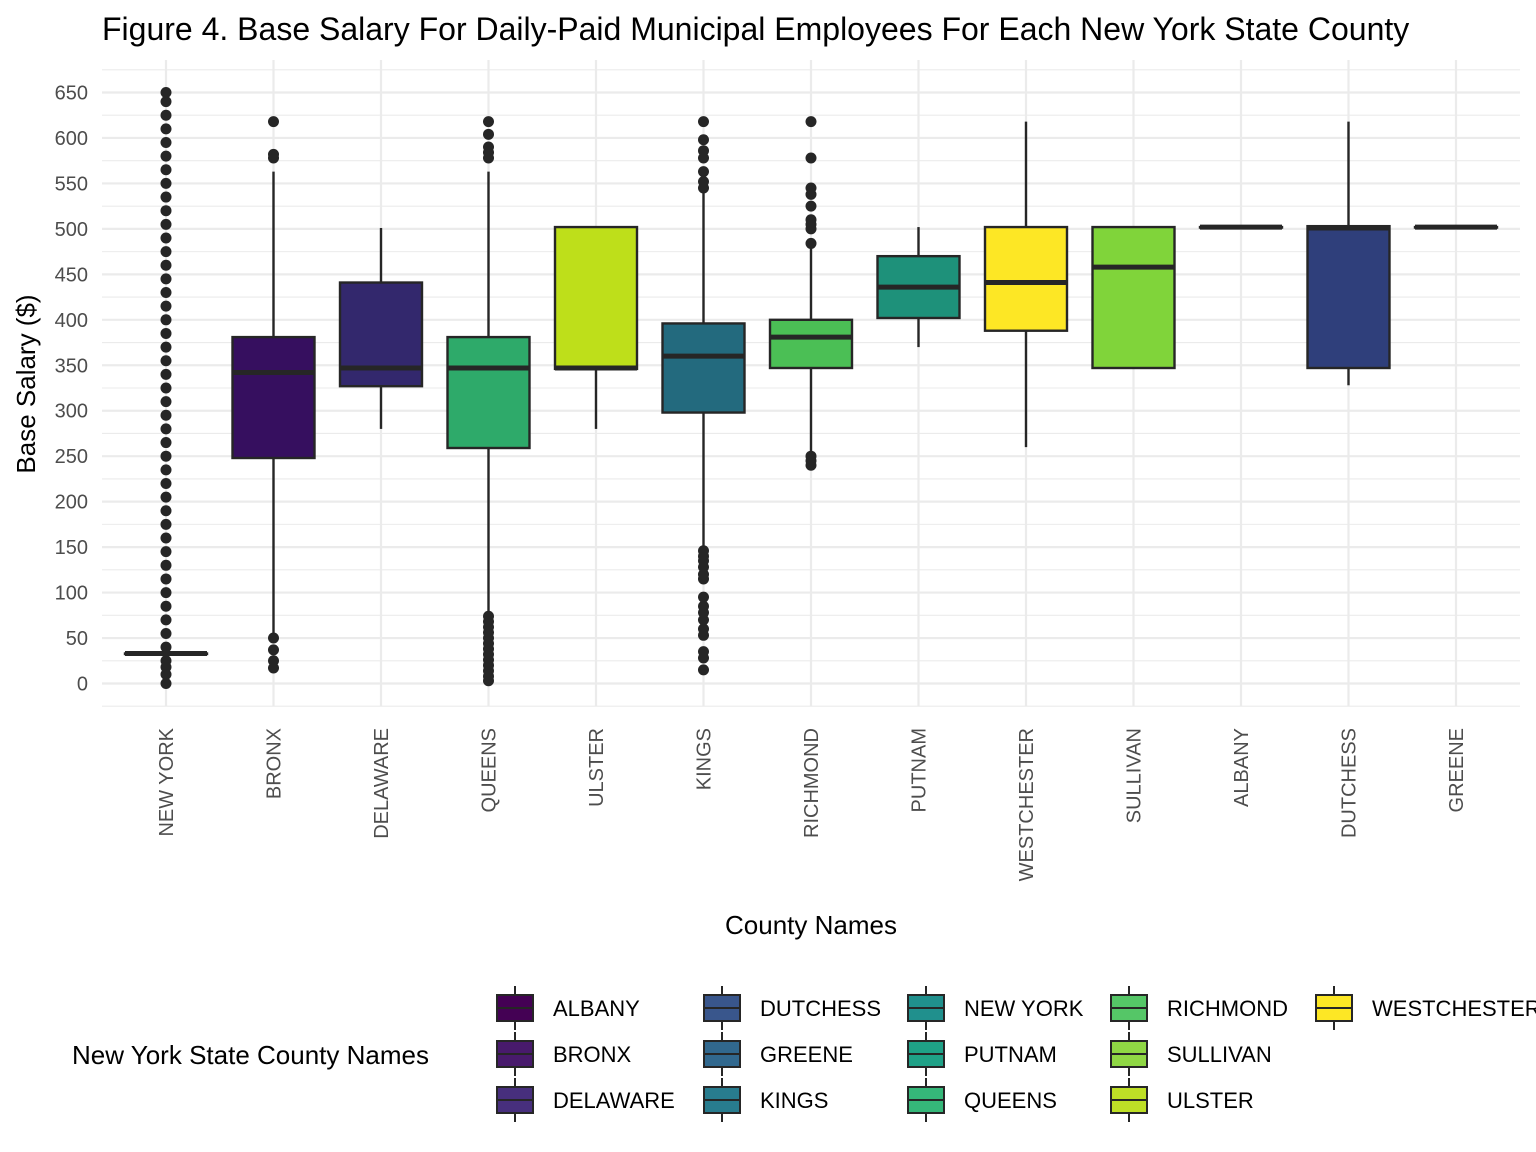 This screenshot has height=1152, width=1536. What do you see at coordinates (275, 763) in the screenshot?
I see `x-tick-label: BRONX` at bounding box center [275, 763].